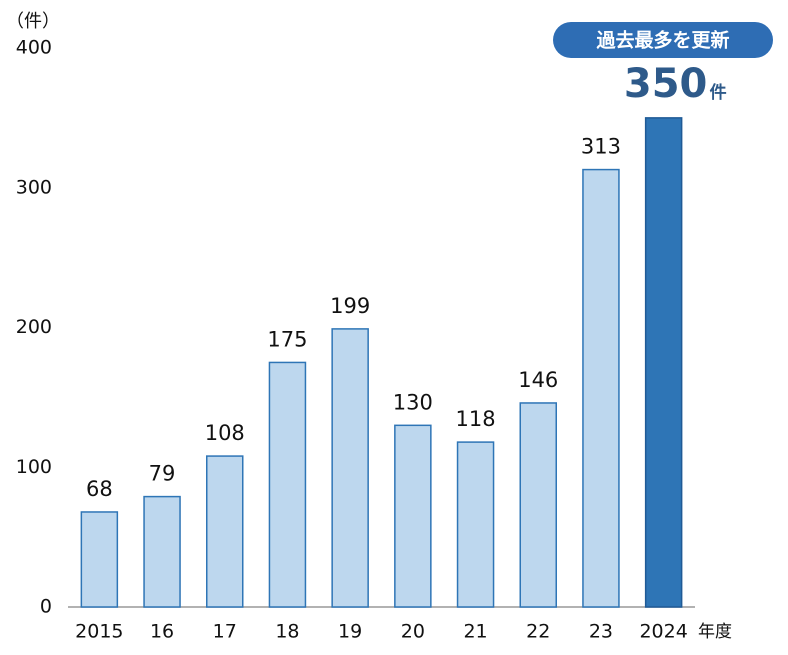 The image size is (788, 655). I want to click on x-tick-label: 2015, so click(99, 632).